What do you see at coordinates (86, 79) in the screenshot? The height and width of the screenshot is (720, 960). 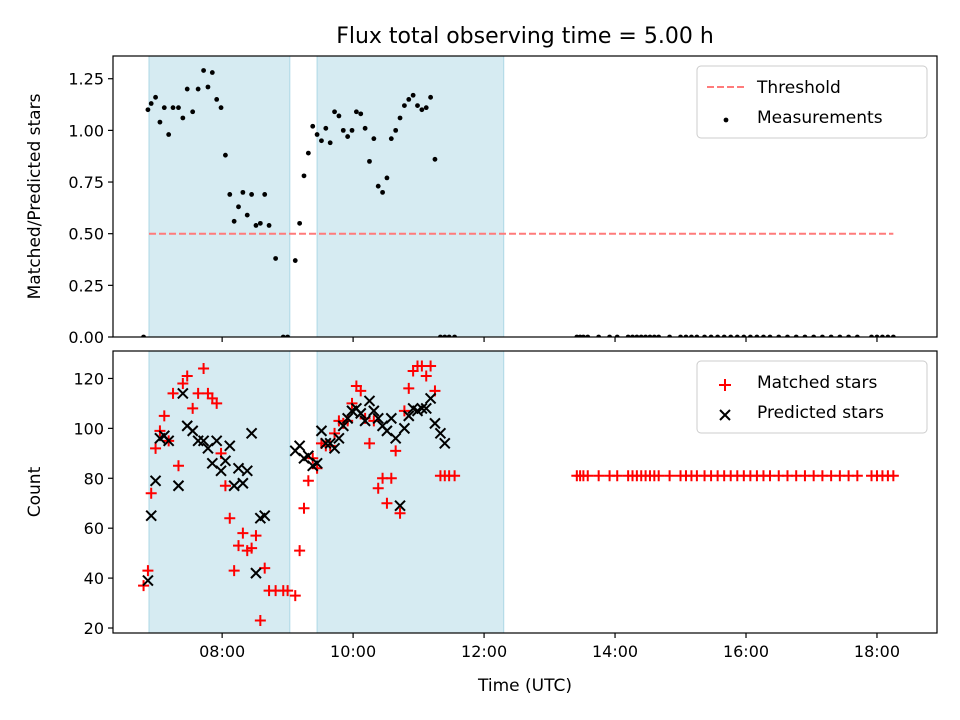 I see `y-tick-label: 1.25` at bounding box center [86, 79].